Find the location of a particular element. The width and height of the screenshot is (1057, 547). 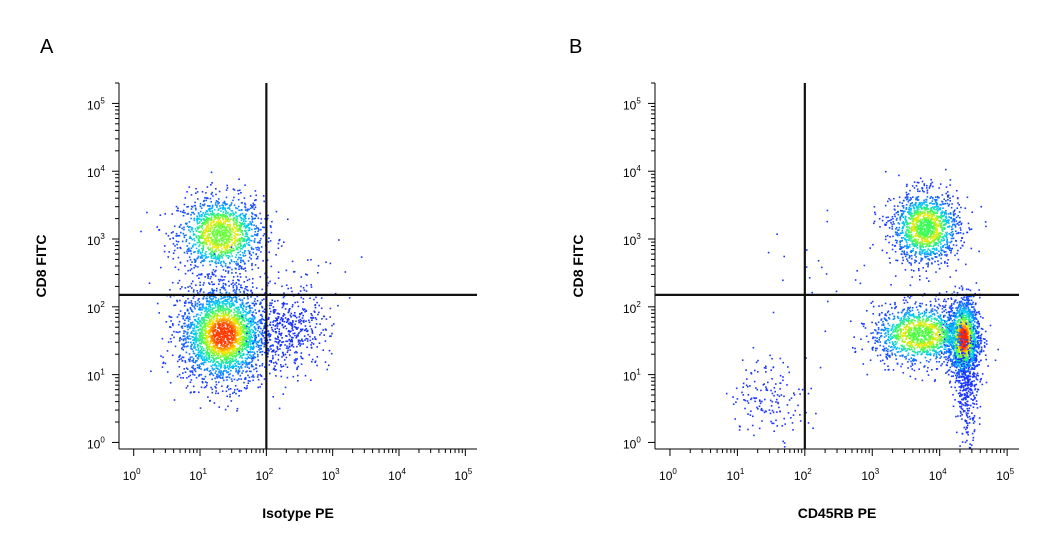

panel-a-label: A is located at coordinates (47, 47).